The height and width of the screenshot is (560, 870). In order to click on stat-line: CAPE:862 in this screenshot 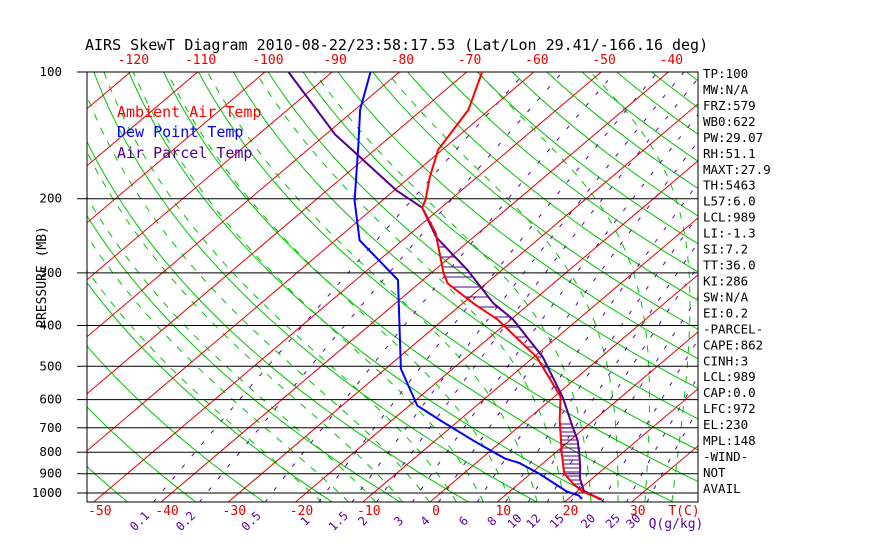, I will do `click(733, 344)`.